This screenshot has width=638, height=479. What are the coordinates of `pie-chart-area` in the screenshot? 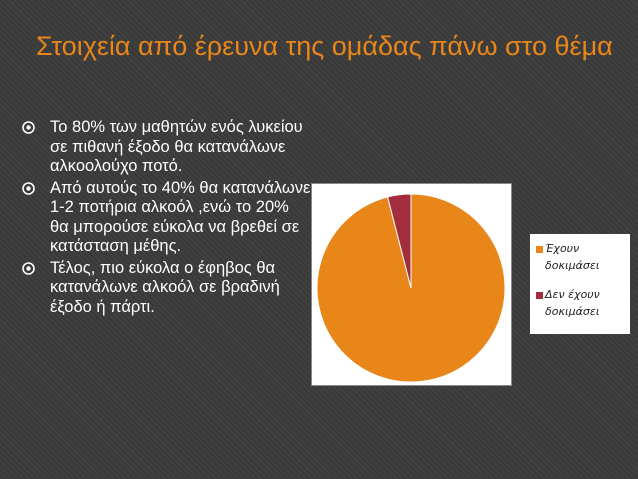 It's located at (411, 284).